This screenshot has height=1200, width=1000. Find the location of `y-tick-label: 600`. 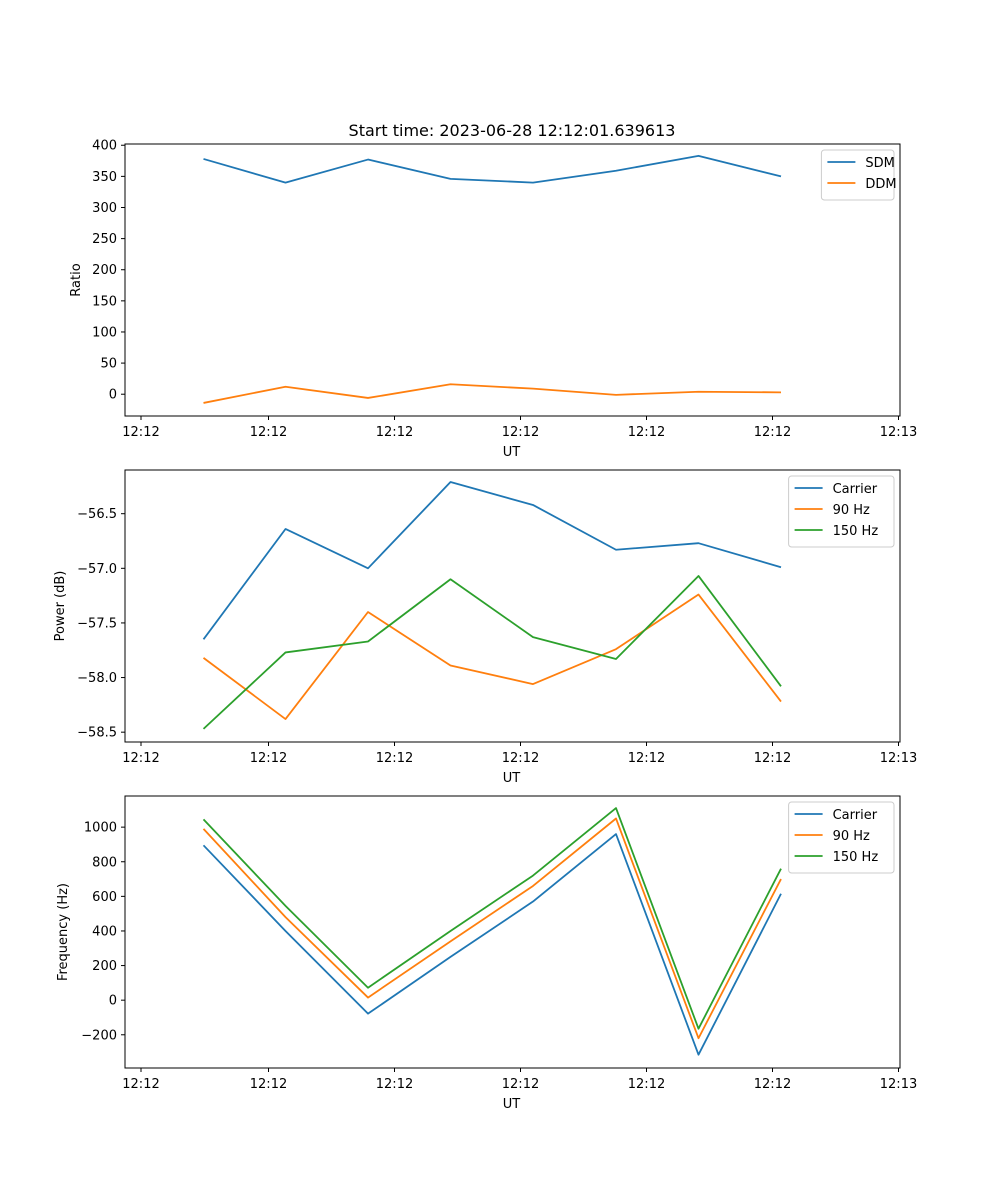

y-tick-label: 600 is located at coordinates (104, 897).